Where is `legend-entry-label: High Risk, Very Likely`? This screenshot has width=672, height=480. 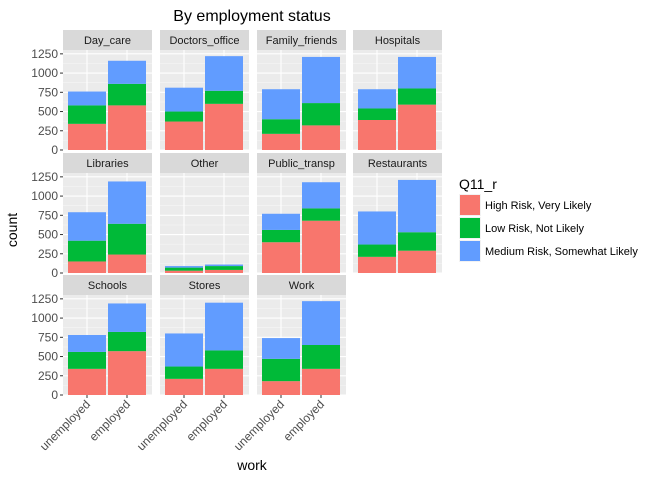 legend-entry-label: High Risk, Very Likely is located at coordinates (538, 206).